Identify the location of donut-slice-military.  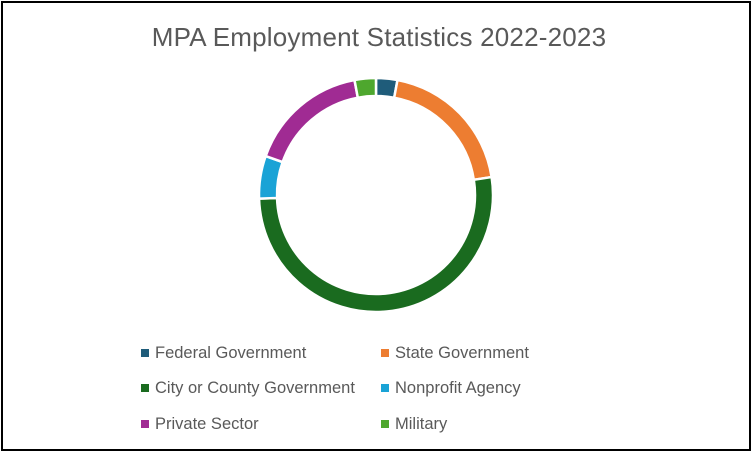
(365, 88).